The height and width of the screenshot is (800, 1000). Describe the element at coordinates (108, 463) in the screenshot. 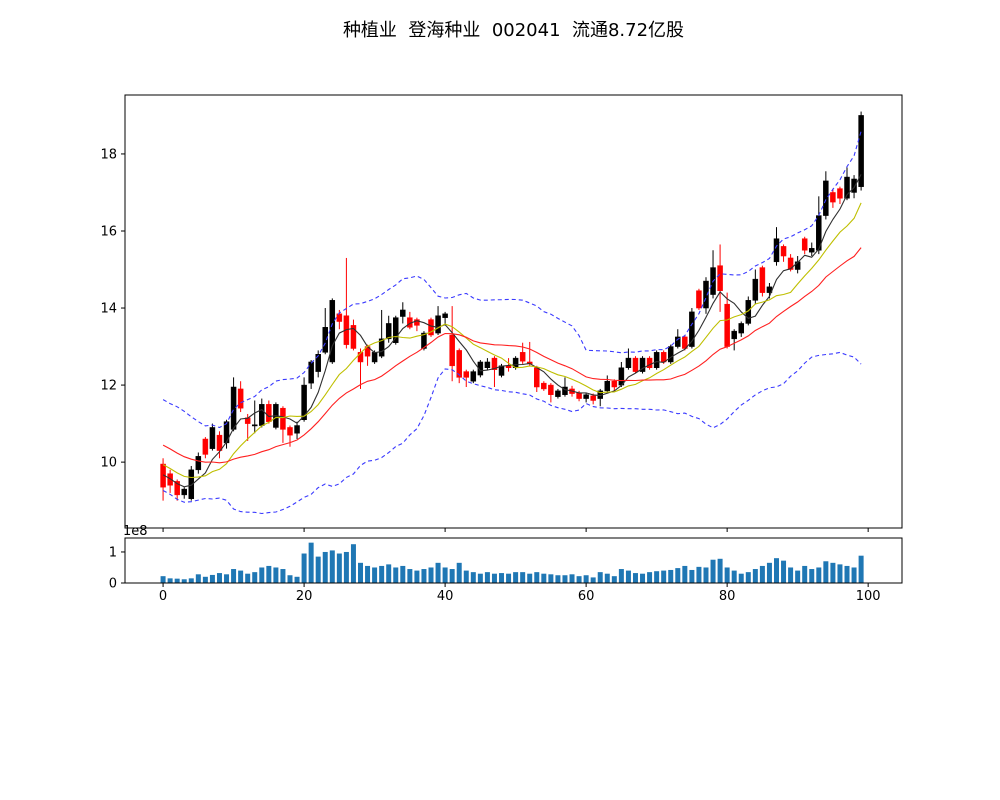

I see `price-y-tick-label: 10` at that location.